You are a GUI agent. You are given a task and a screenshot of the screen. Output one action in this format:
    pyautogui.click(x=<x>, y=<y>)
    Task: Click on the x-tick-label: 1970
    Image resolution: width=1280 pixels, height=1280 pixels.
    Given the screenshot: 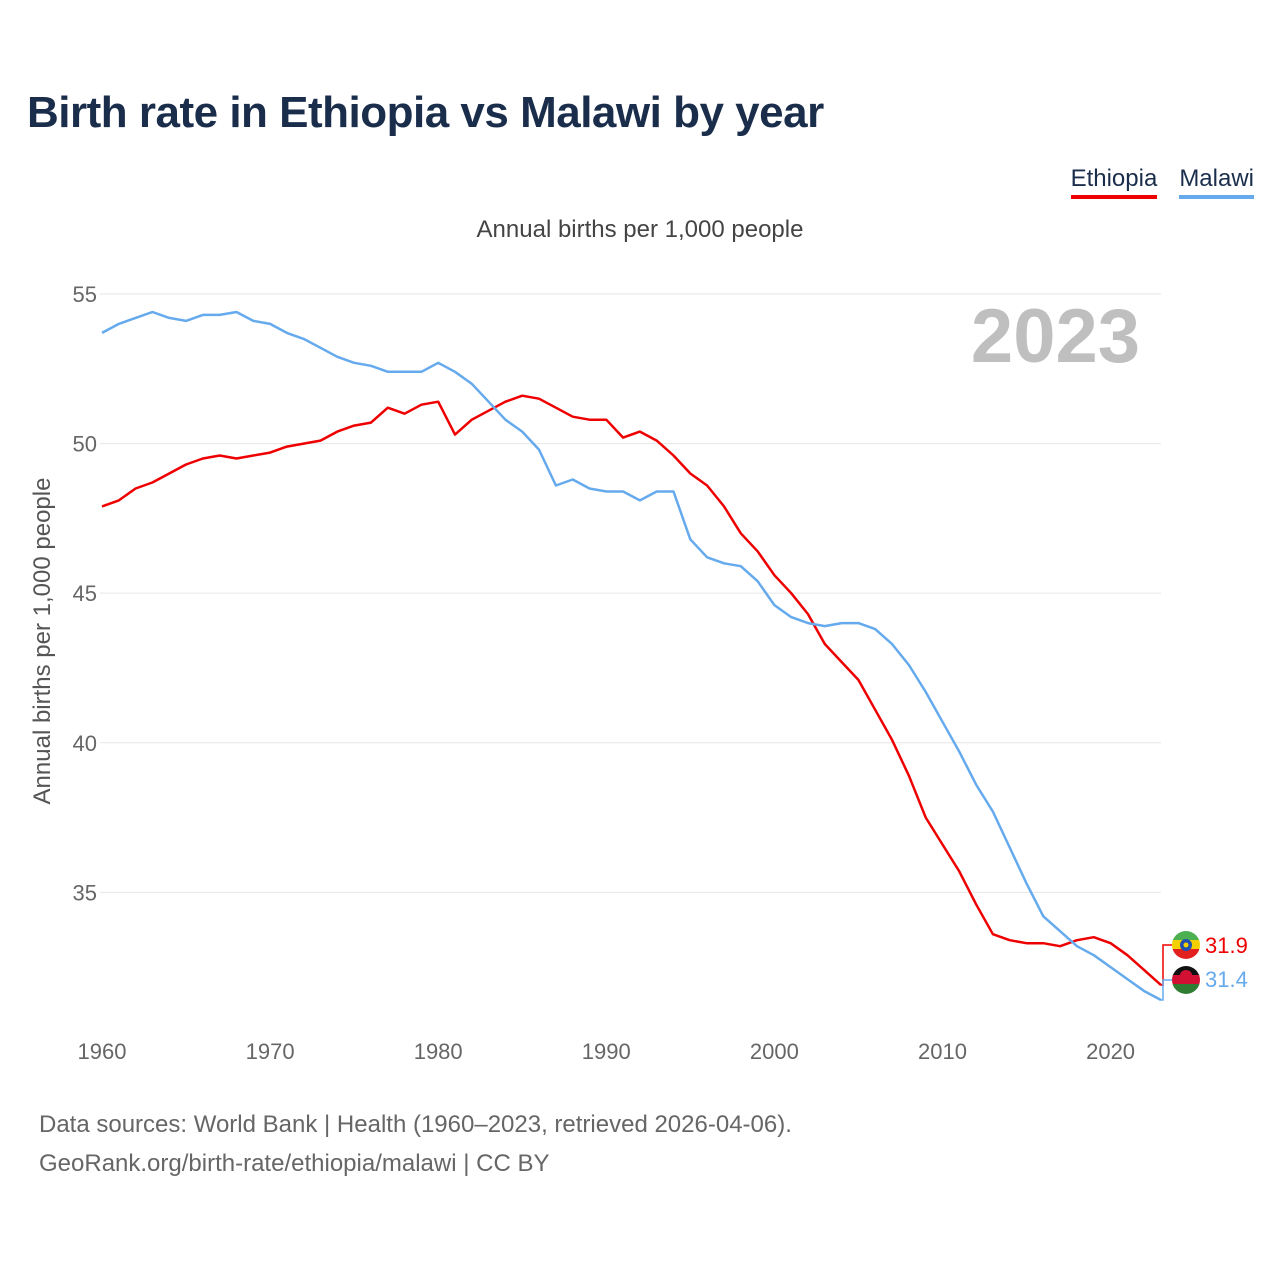 What is the action you would take?
    pyautogui.click(x=270, y=1051)
    